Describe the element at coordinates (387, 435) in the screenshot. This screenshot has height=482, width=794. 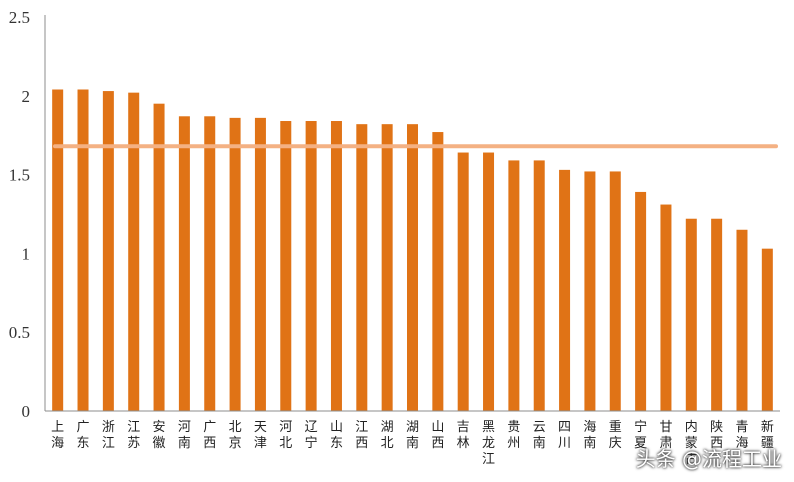
I see `x-tick-label: 湖北` at that location.